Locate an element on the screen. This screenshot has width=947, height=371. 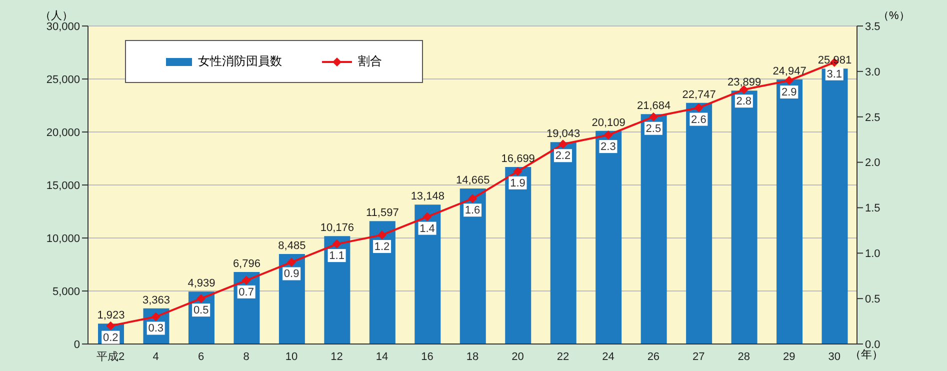
data-label: 2.8 is located at coordinates (744, 102).